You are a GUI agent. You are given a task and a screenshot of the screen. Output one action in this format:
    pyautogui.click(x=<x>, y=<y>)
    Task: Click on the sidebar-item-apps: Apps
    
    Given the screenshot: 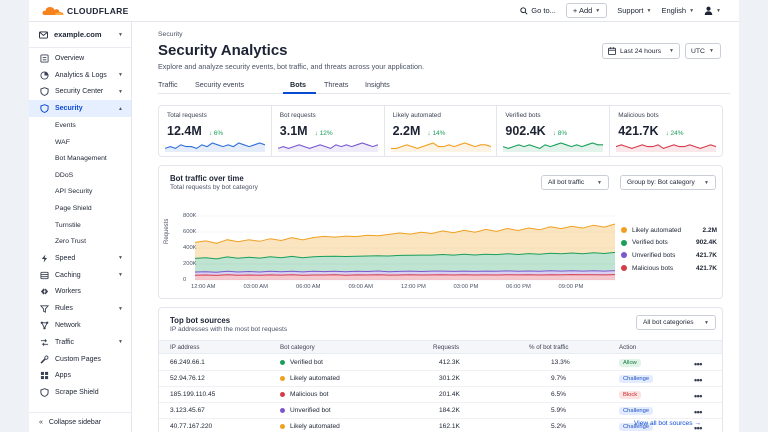 What is the action you would take?
    pyautogui.click(x=80, y=376)
    